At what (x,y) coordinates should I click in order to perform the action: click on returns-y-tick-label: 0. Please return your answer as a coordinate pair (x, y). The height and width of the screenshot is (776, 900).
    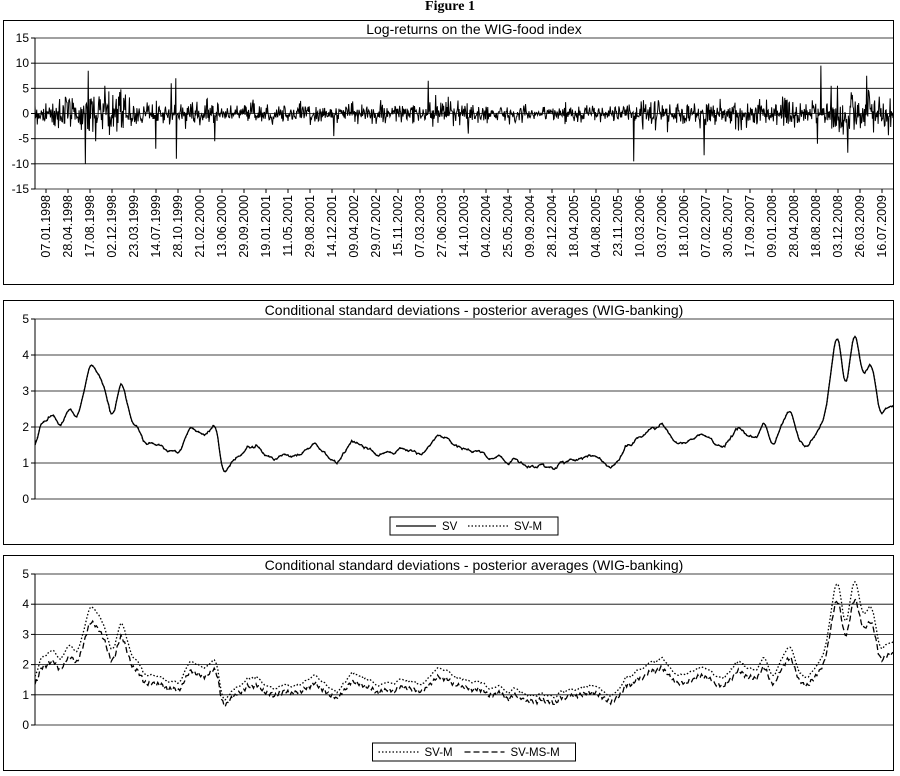
    Looking at the image, I should click on (25, 114).